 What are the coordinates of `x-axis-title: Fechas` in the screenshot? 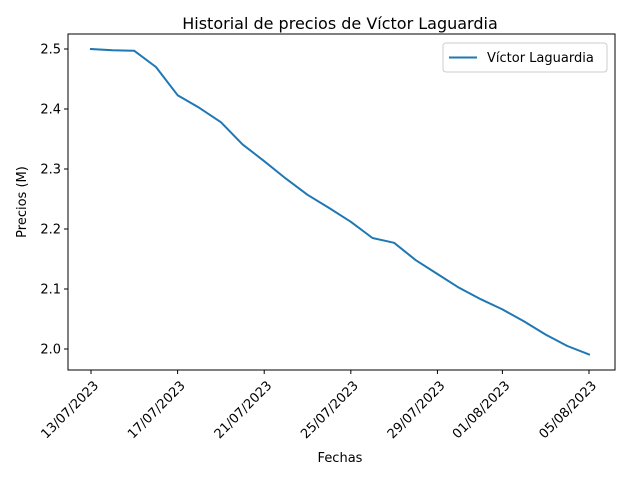 It's located at (340, 458).